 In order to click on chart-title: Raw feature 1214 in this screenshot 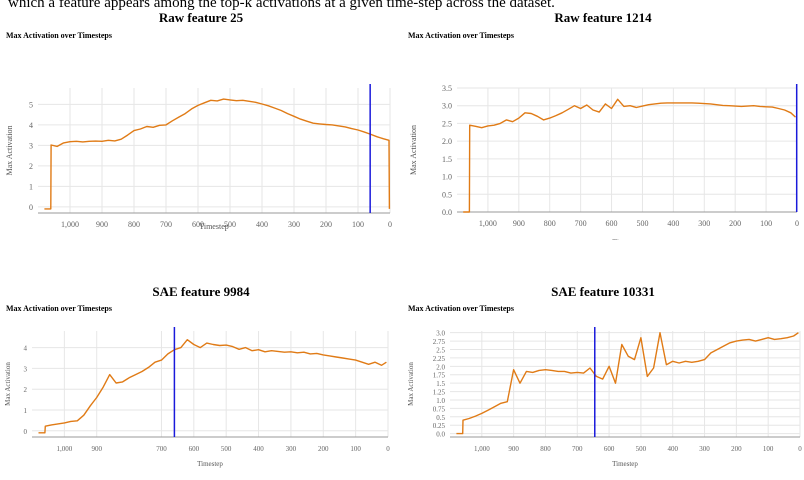, I will do `click(603, 17)`.